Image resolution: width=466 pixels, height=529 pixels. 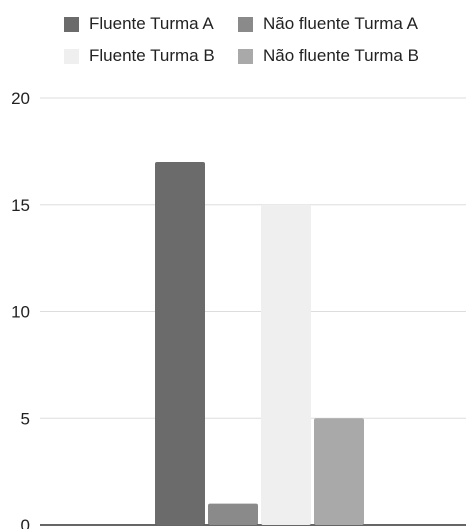 I want to click on y-tick-label: 15, so click(x=20, y=205).